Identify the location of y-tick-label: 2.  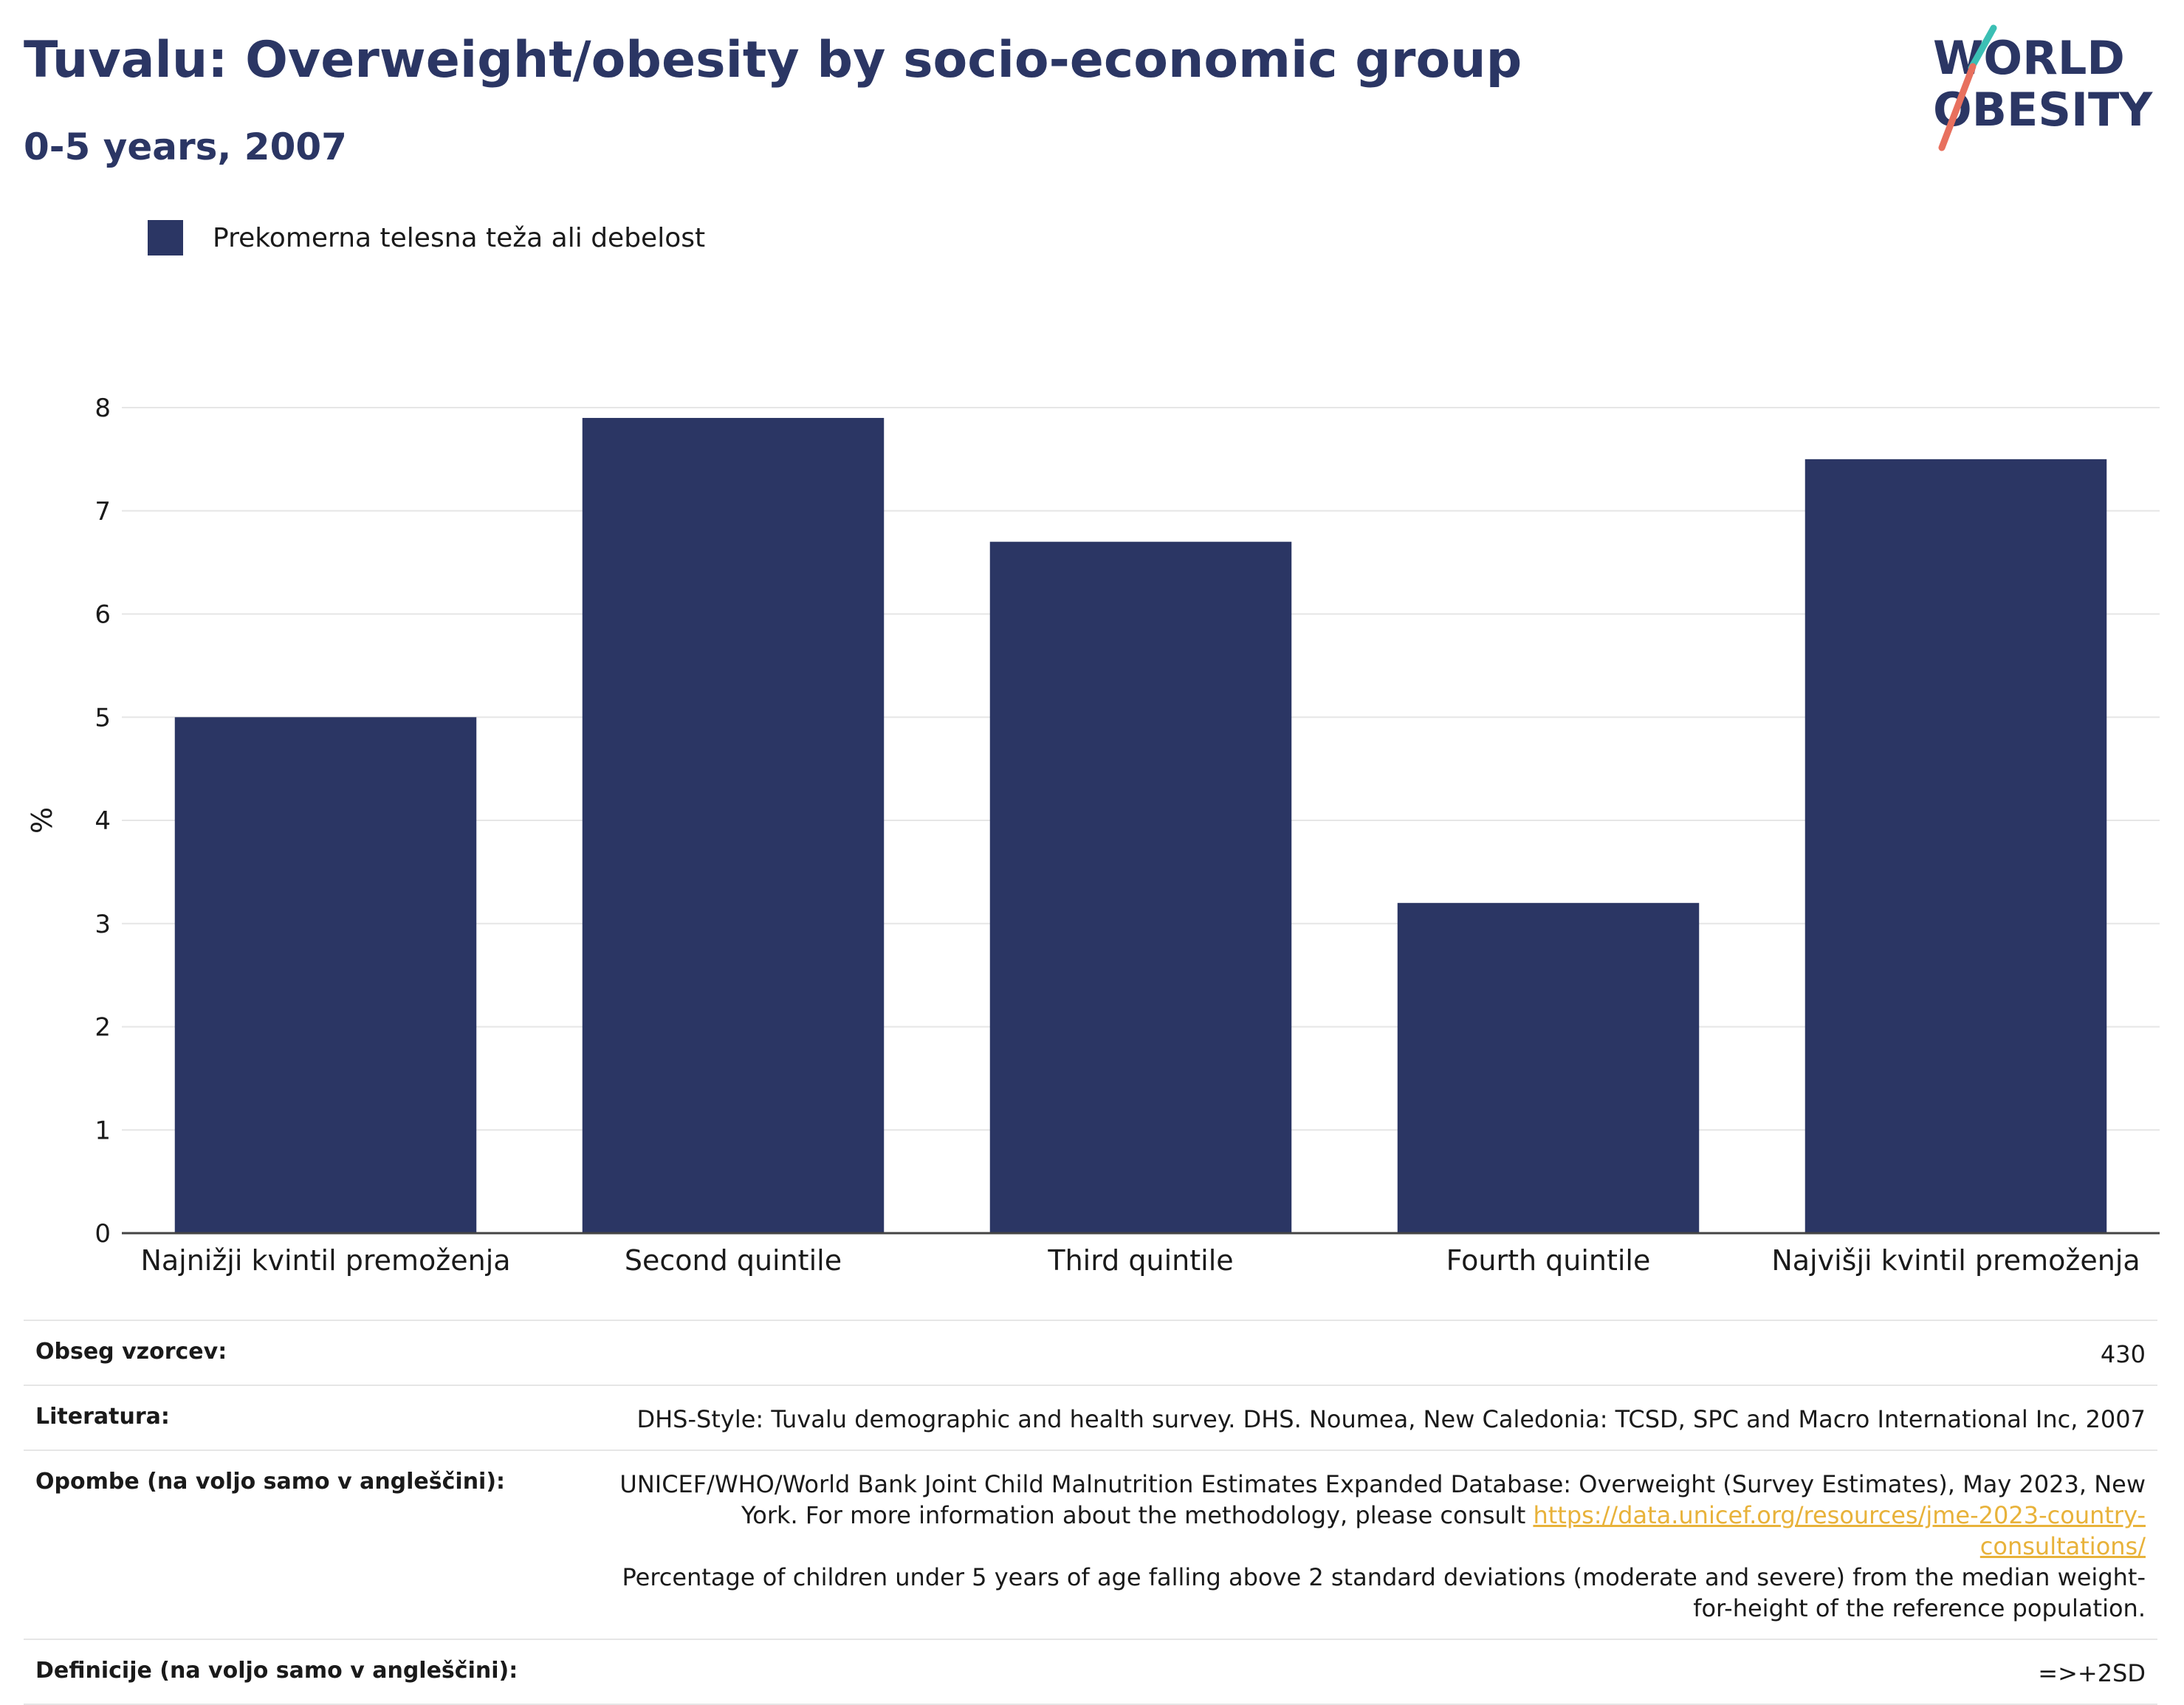
(103, 1028).